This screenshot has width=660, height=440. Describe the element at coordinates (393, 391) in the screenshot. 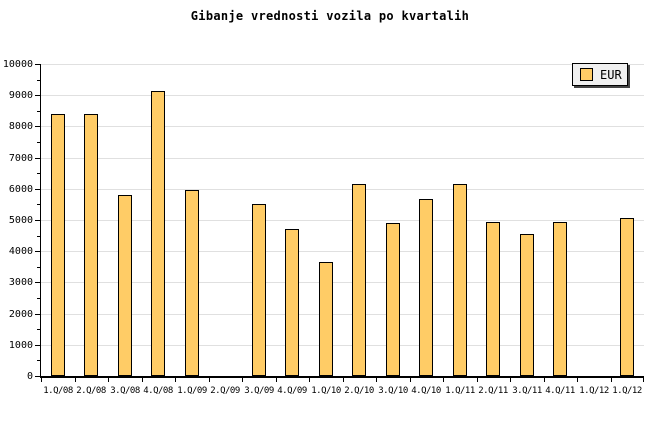

I see `x-axis-tick-label: 3.Q/10` at that location.